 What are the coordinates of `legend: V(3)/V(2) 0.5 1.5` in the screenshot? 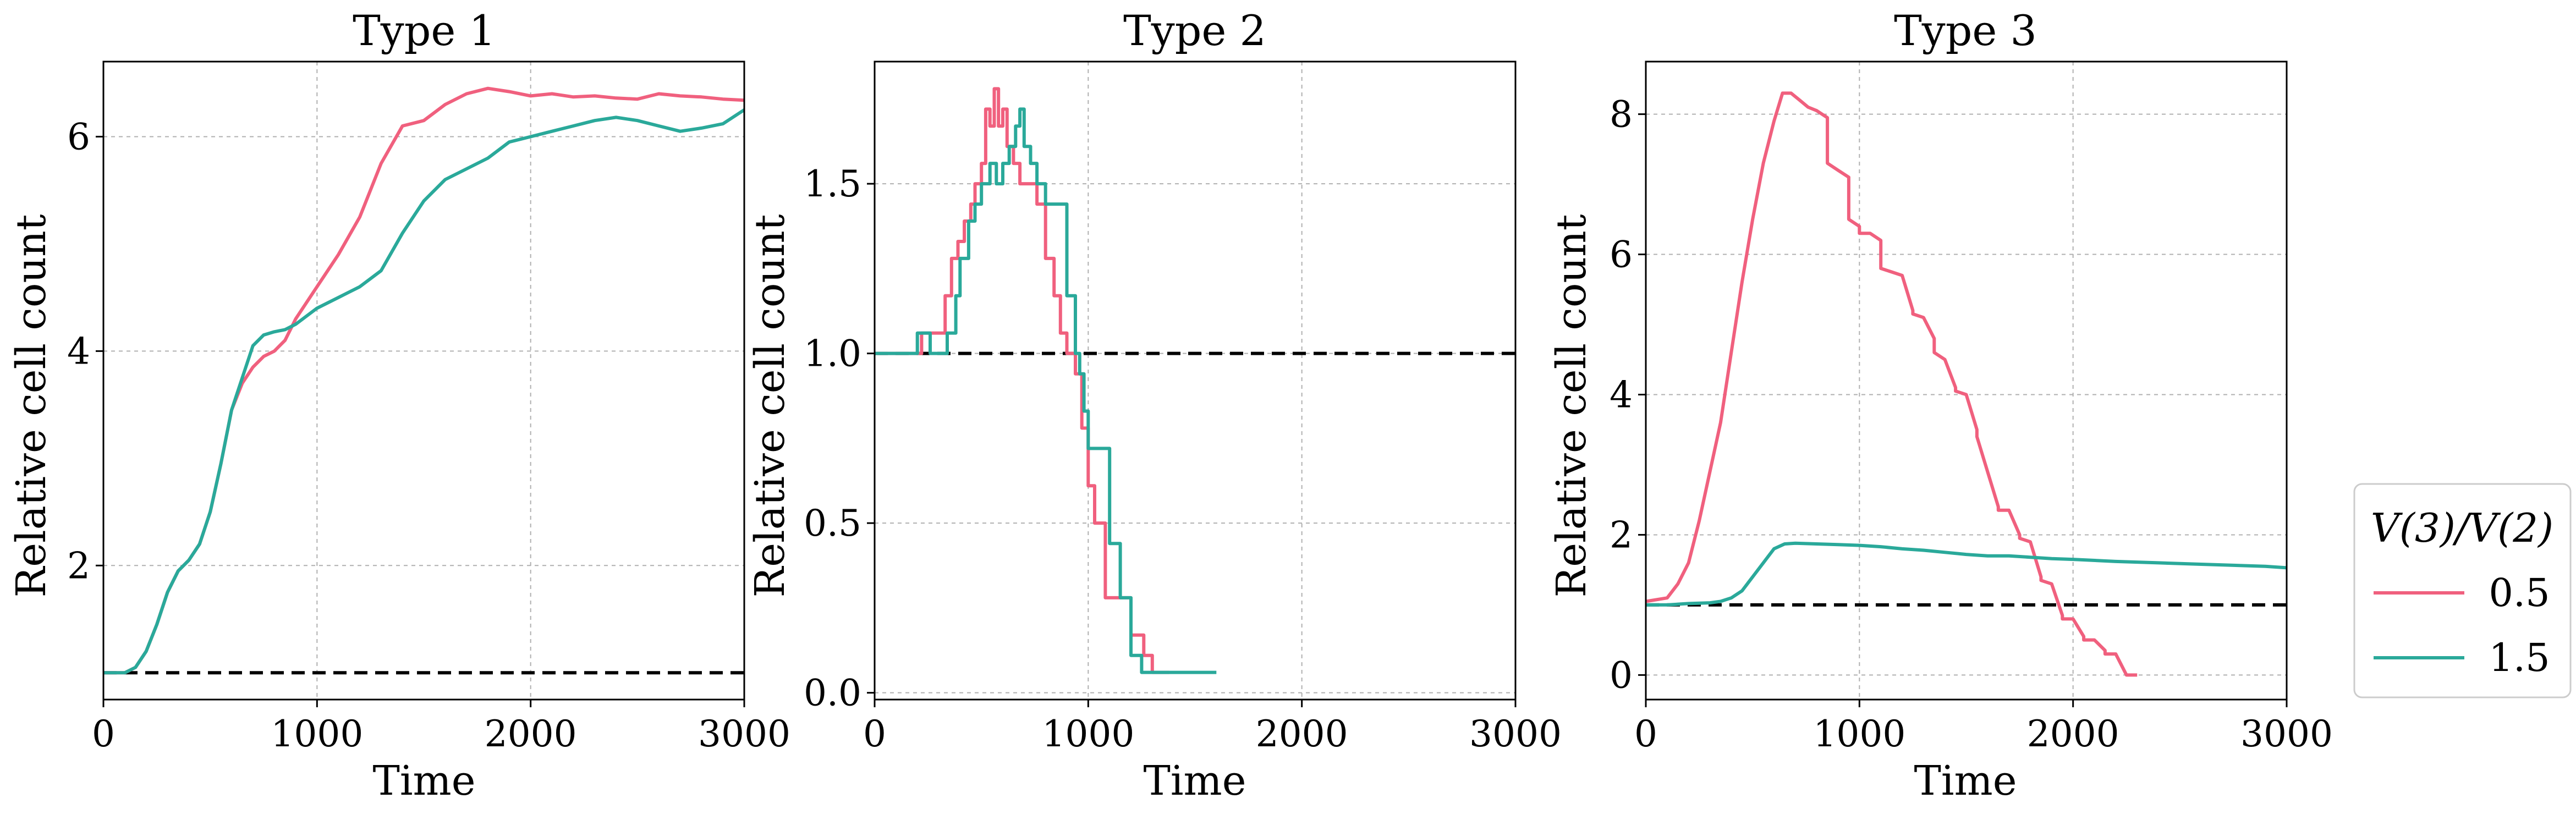 It's located at (2462, 590).